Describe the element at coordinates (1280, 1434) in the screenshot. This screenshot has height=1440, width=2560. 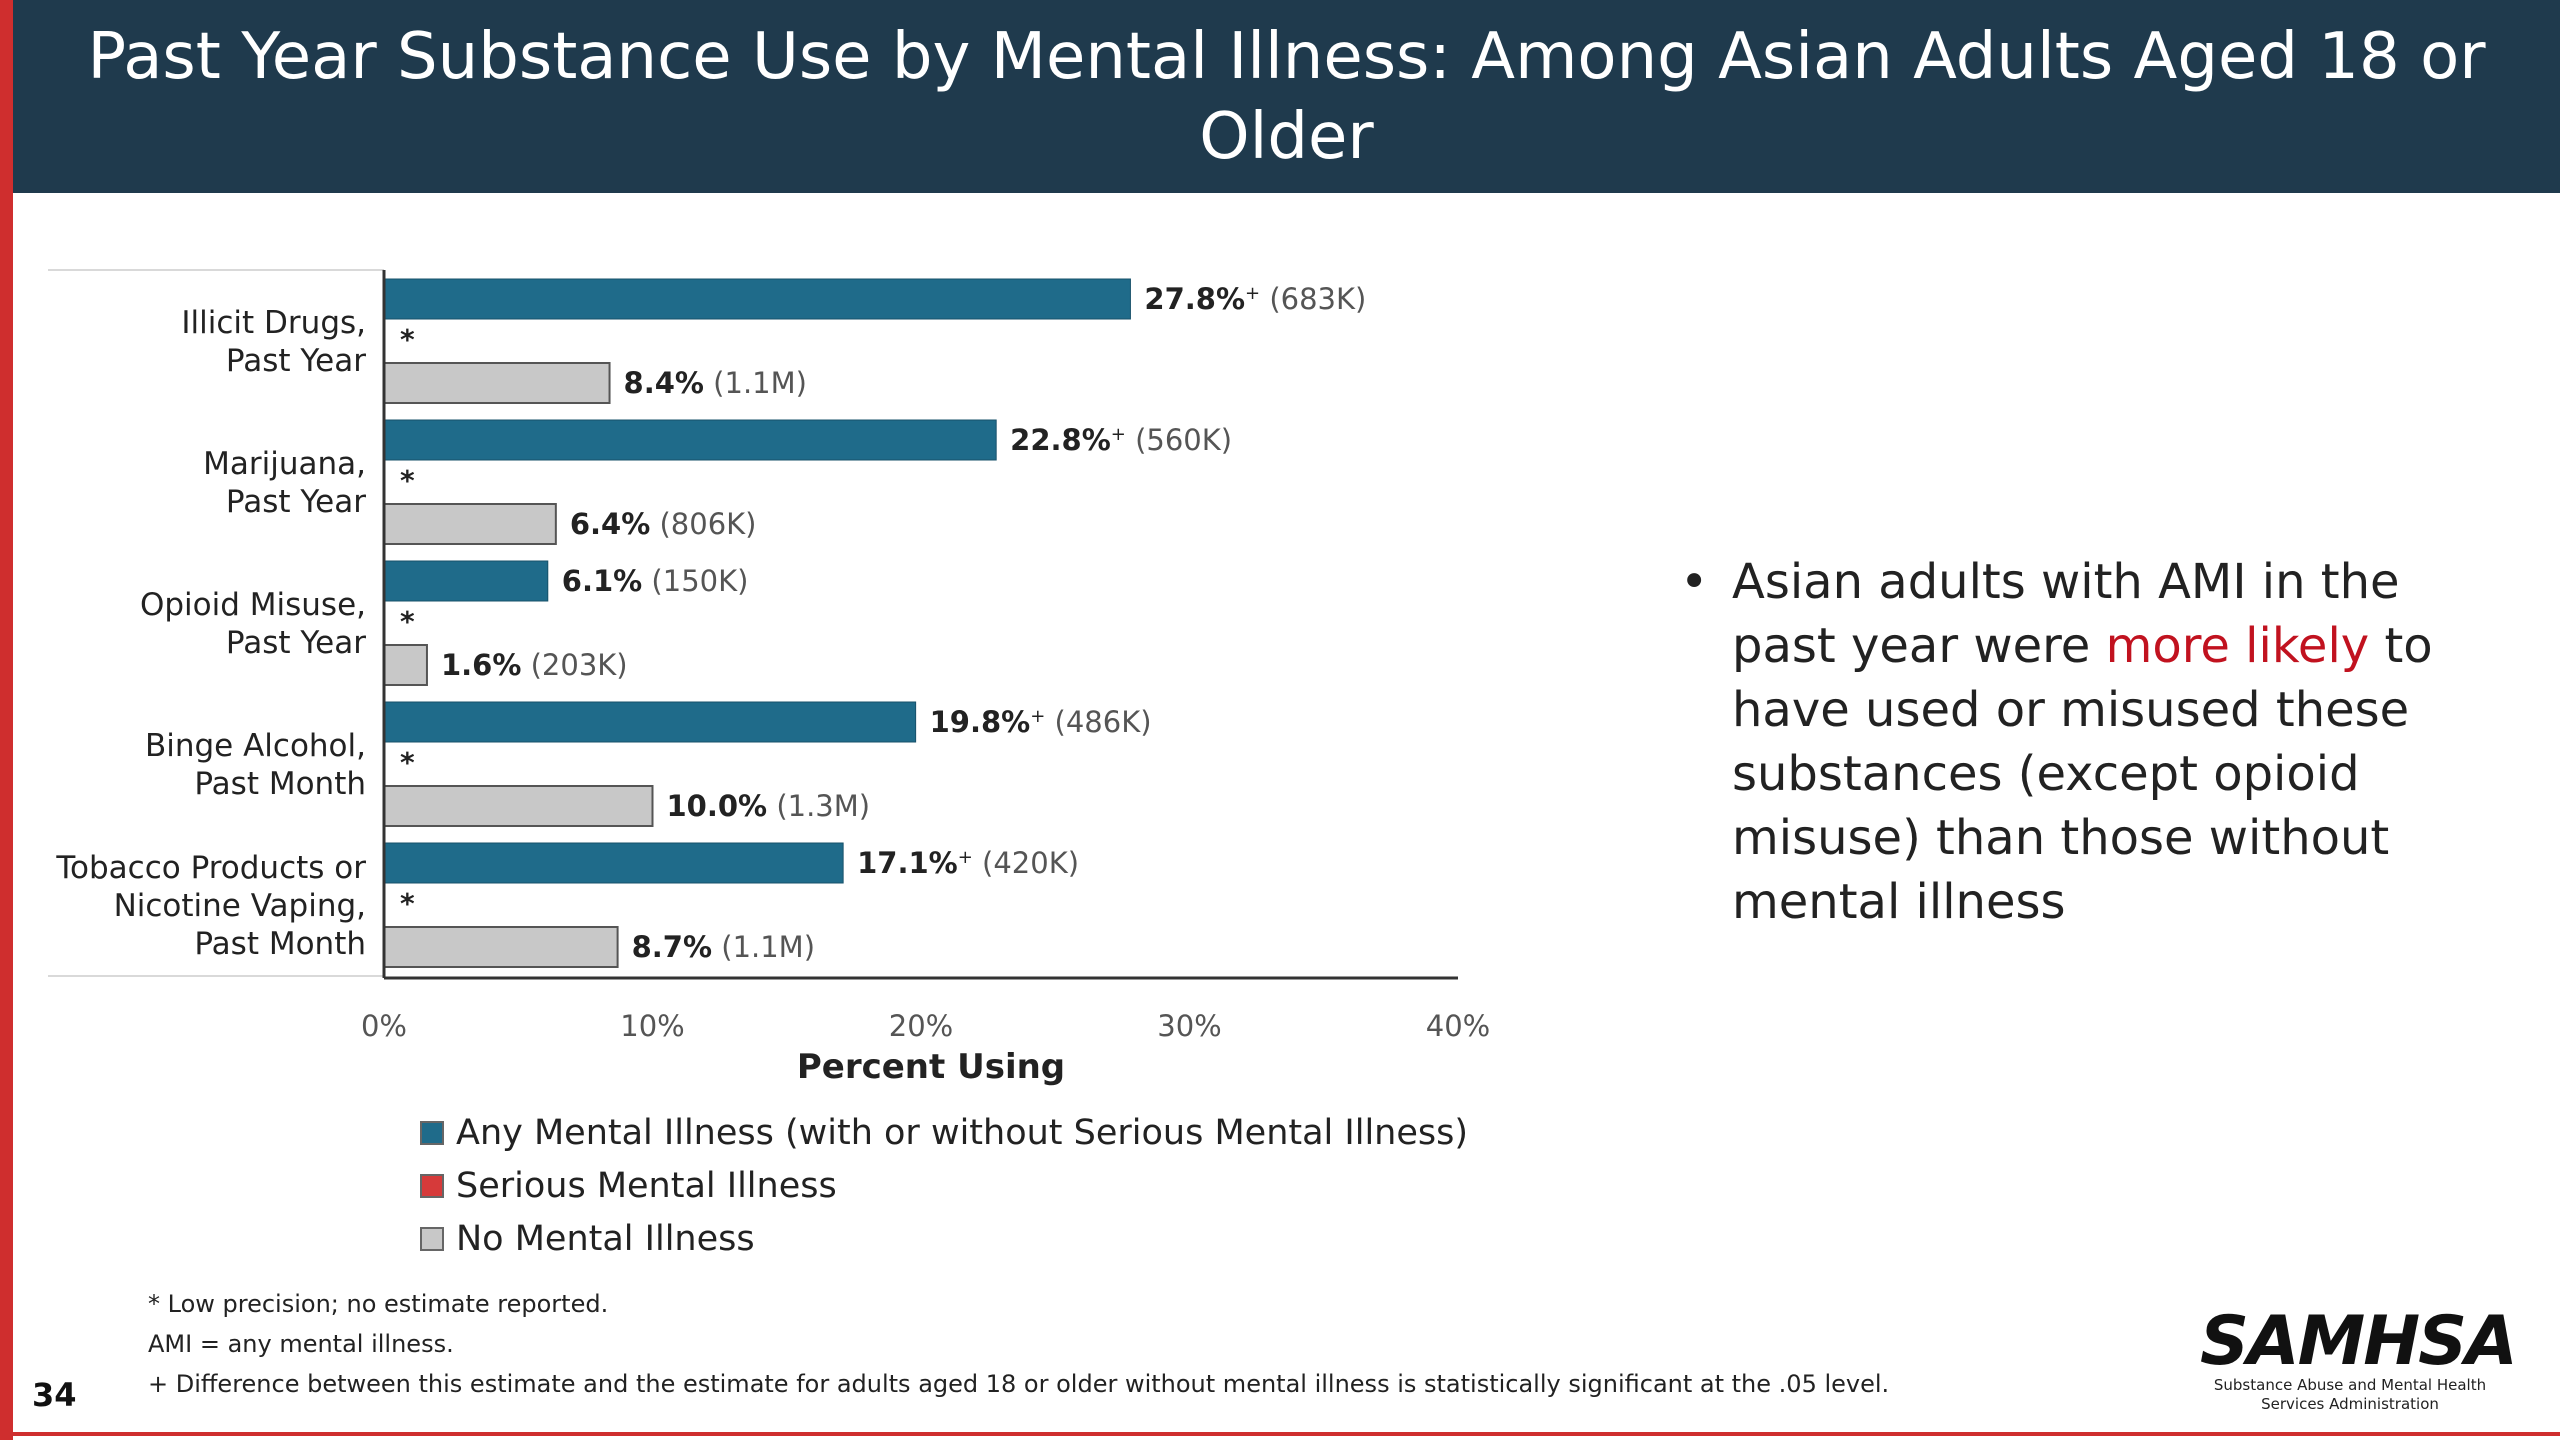
I see `bottom-rule` at that location.